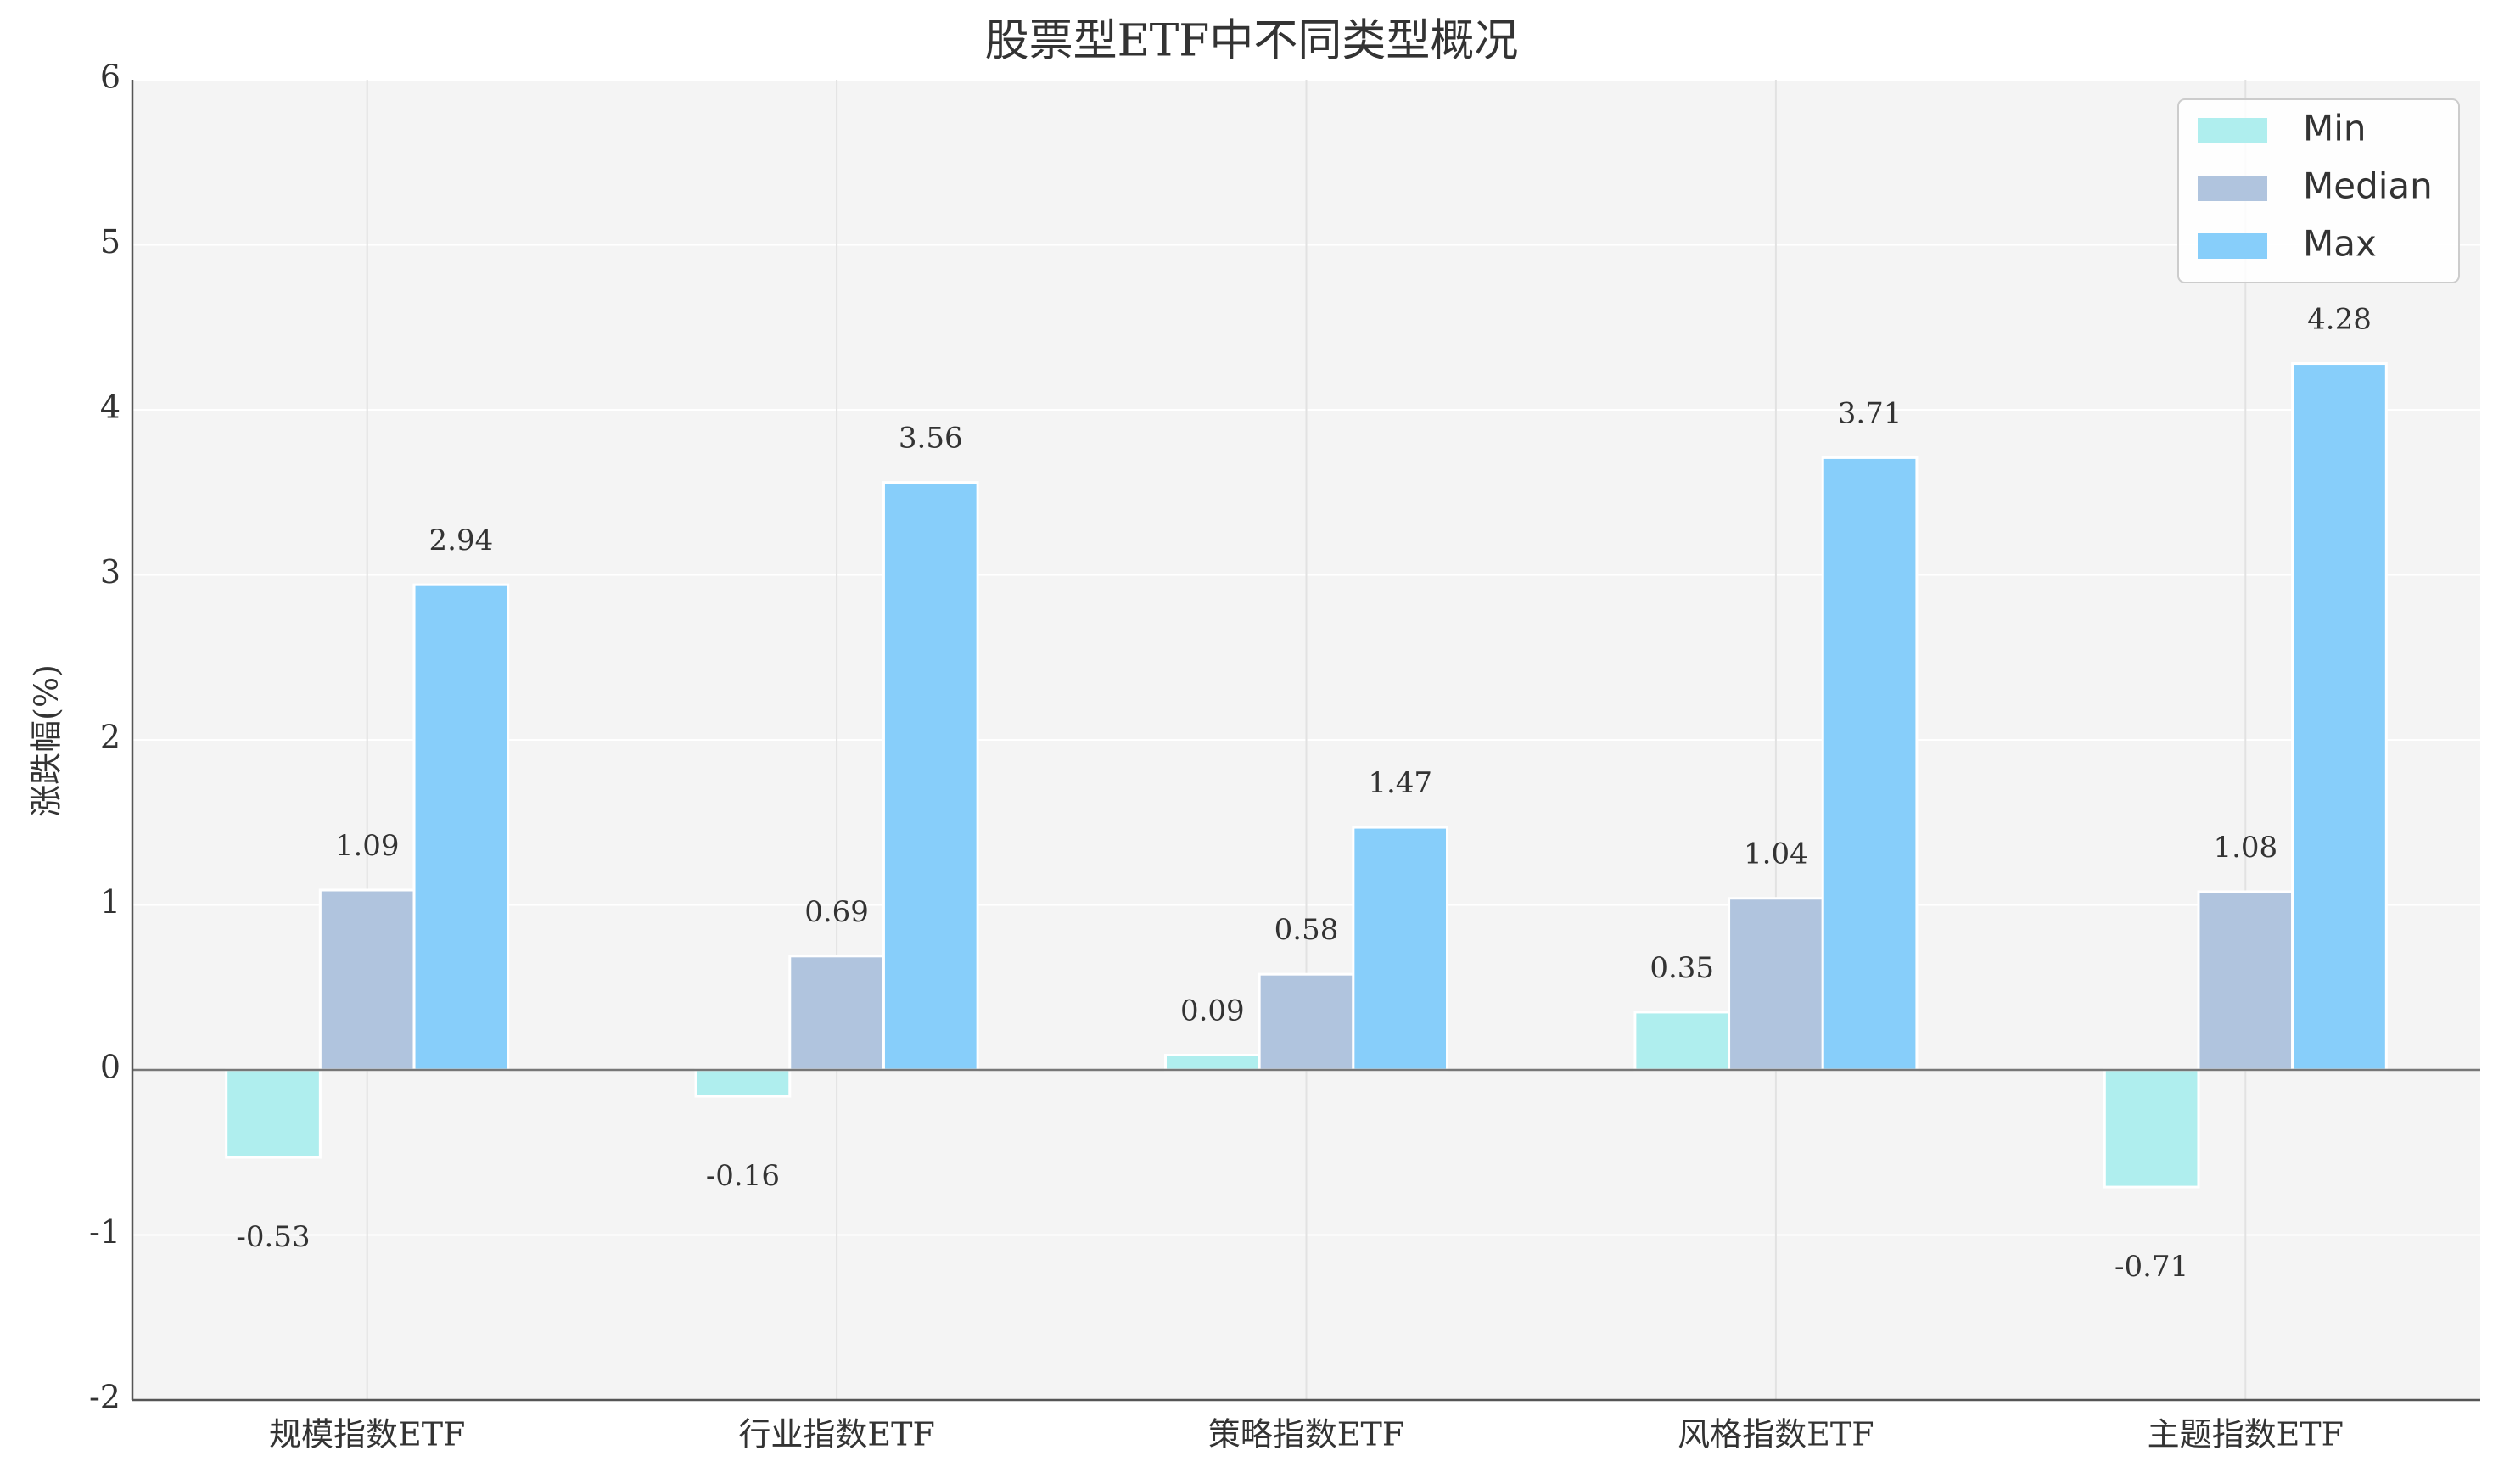 The height and width of the screenshot is (1484, 2504). I want to click on y-tick-label: 4, so click(110, 408).